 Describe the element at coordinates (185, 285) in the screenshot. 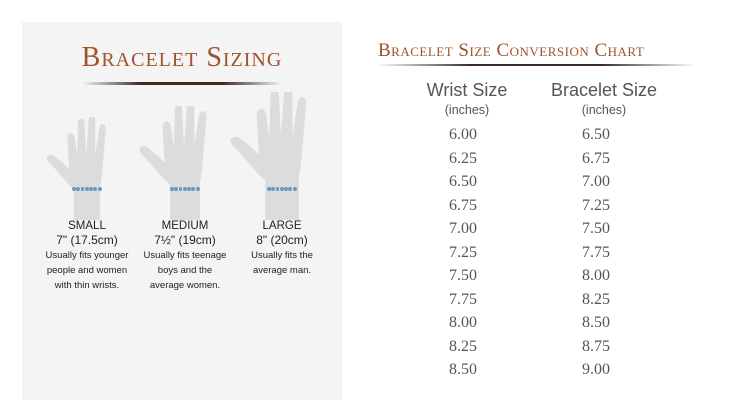

I see `size-description-line: average women.` at that location.